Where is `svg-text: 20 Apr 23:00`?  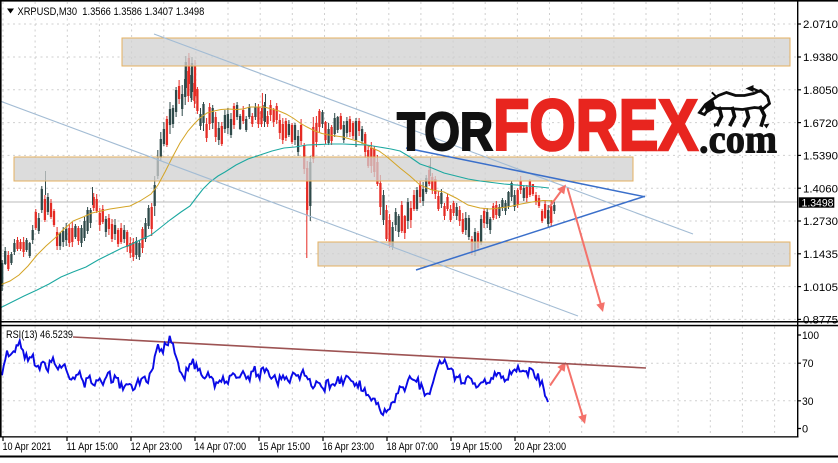 svg-text: 20 Apr 23:00 is located at coordinates (541, 447).